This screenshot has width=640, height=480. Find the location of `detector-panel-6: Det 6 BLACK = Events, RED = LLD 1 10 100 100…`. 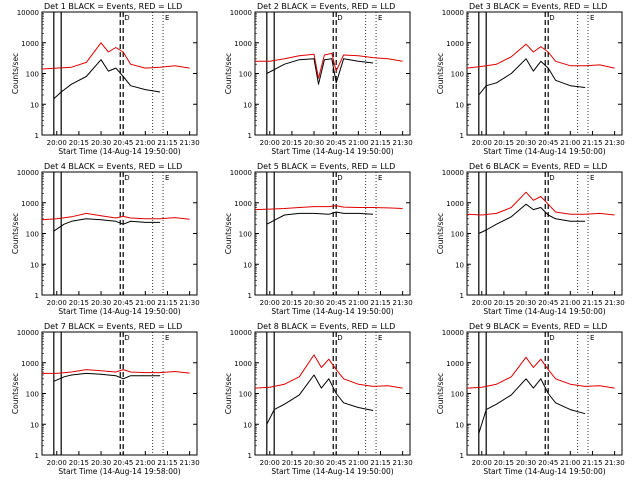

detector-panel-6: Det 6 BLACK = Events, RED = LLD 1 10 100 100… is located at coordinates (530, 239).